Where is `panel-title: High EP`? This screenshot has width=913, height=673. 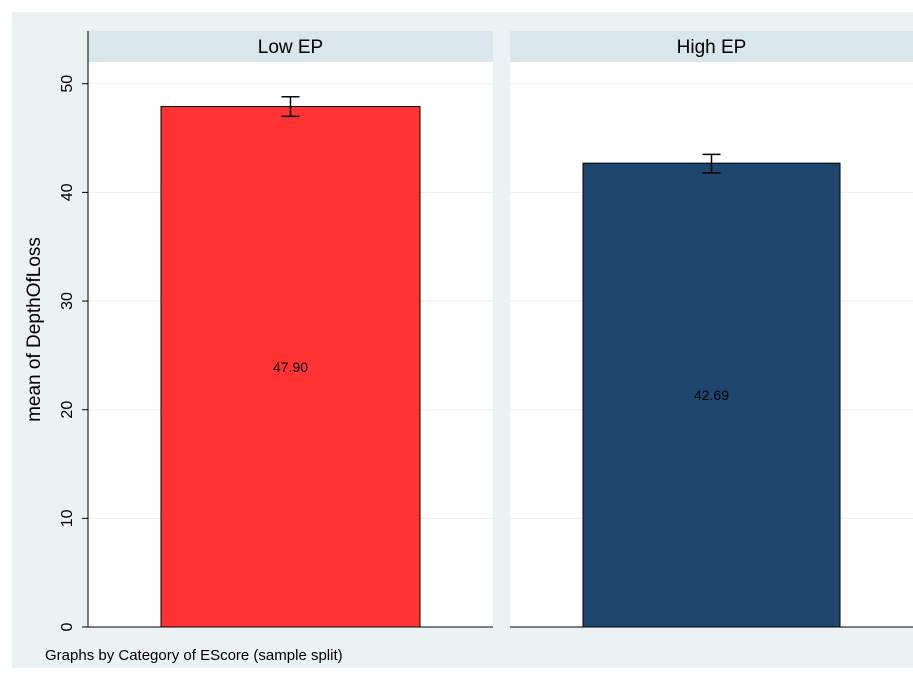
panel-title: High EP is located at coordinates (712, 47).